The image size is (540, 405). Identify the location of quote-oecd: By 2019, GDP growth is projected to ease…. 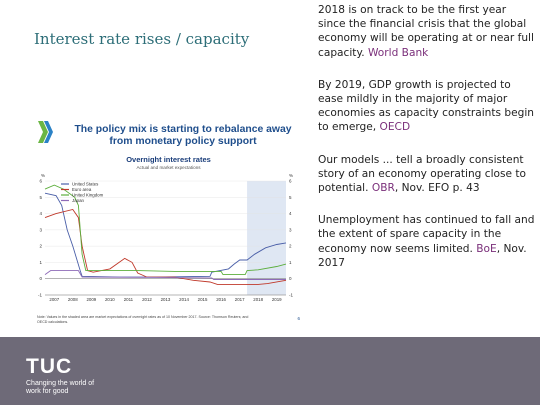
(427, 106).